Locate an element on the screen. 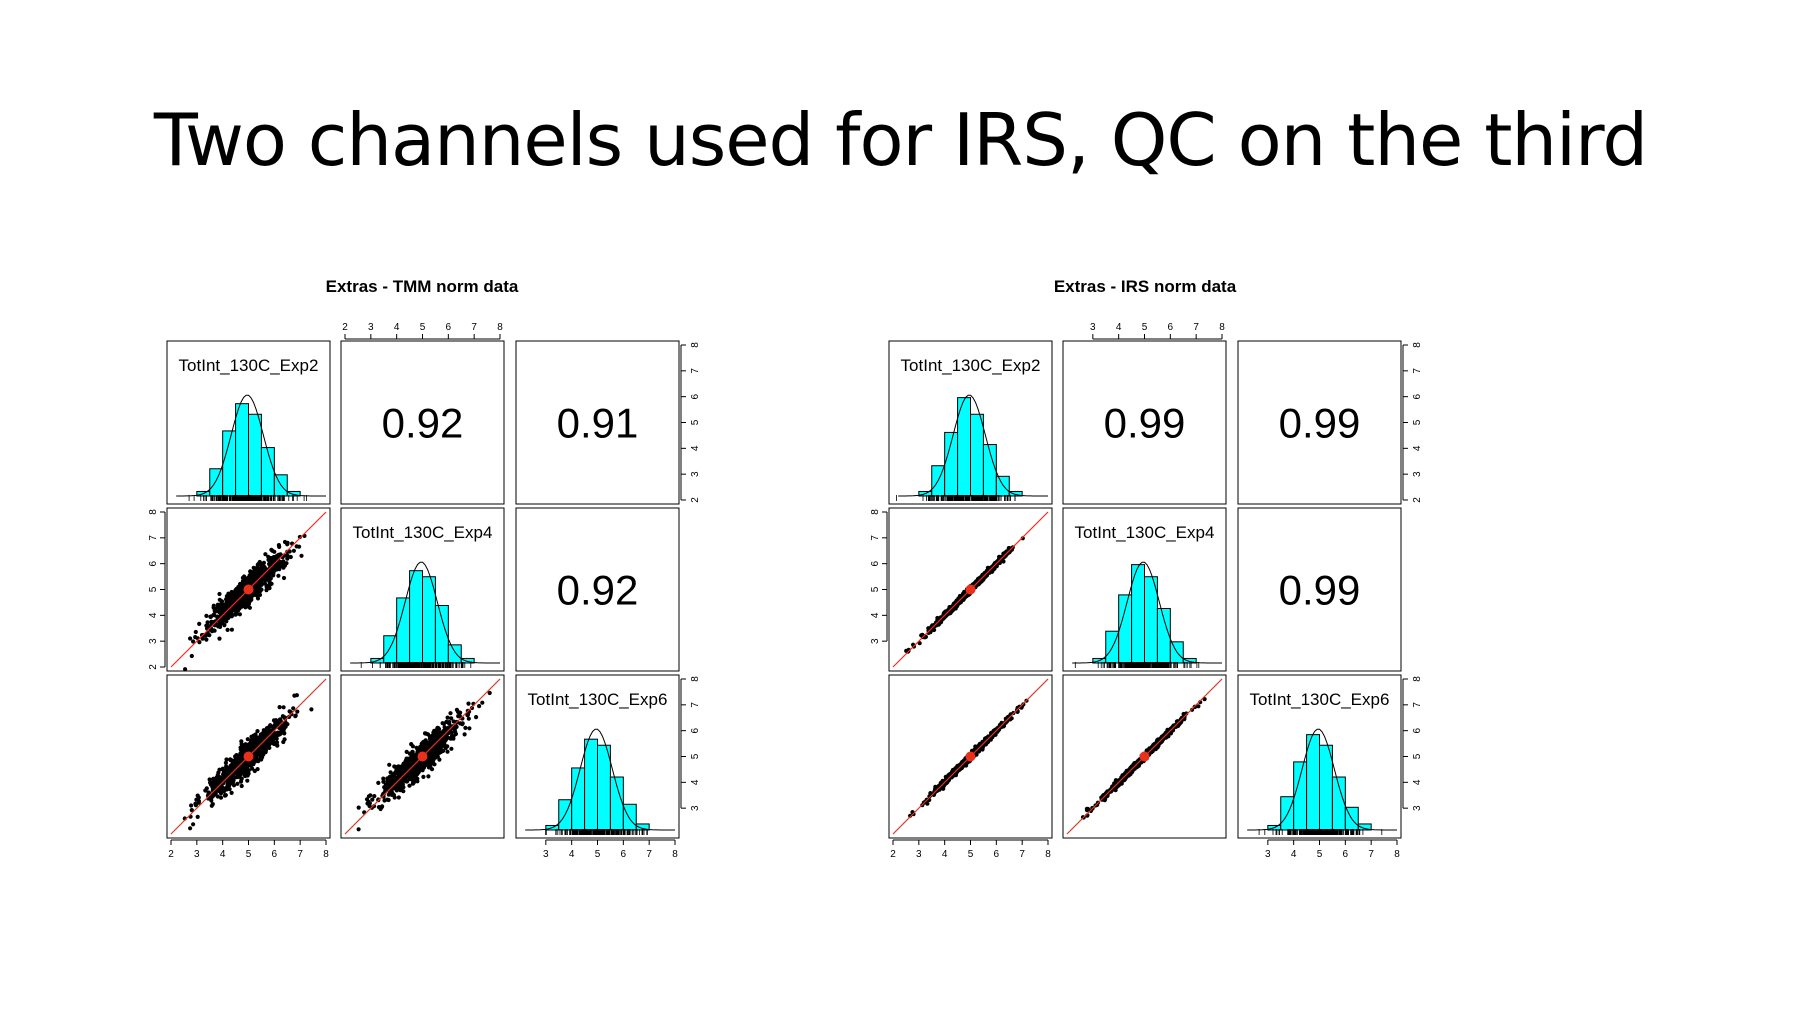 The height and width of the screenshot is (1013, 1801). density-curve is located at coordinates (251, 445).